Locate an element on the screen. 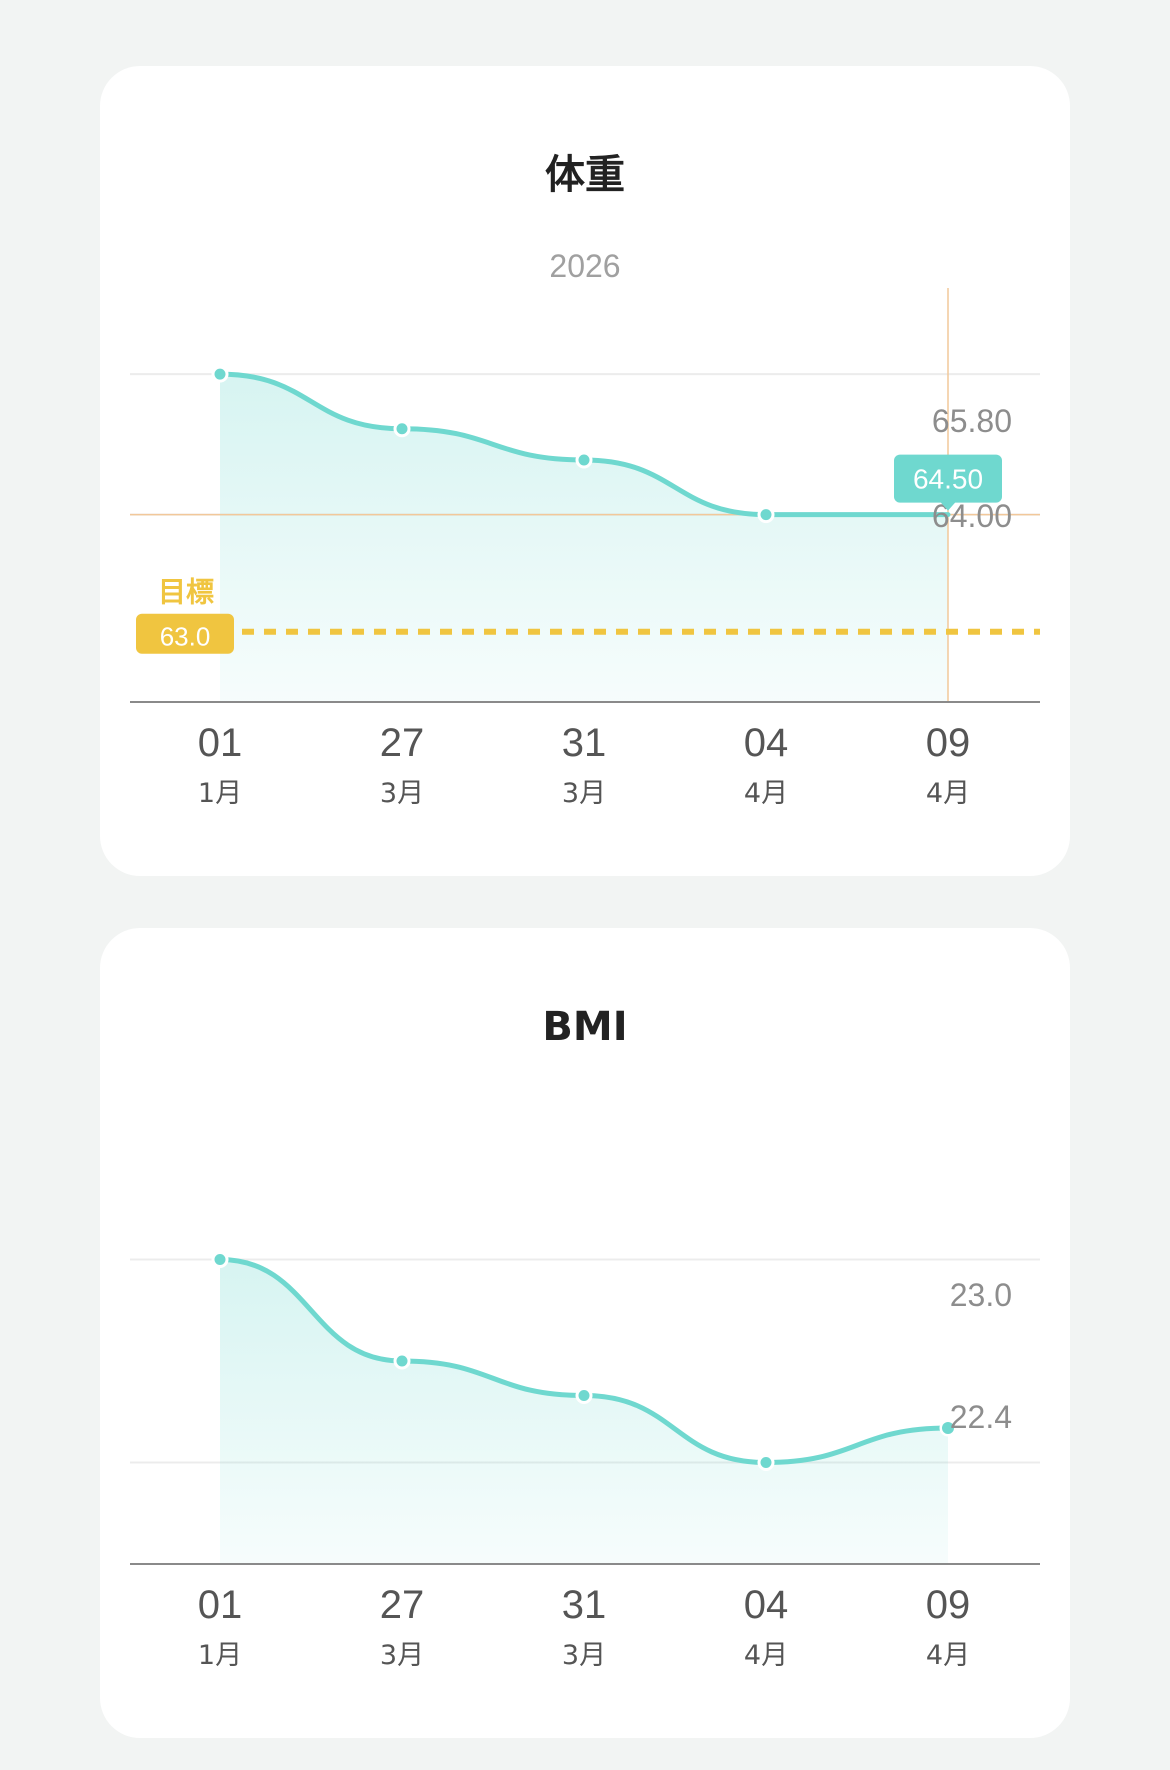 This screenshot has width=1170, height=1770. chart-title: 体重 is located at coordinates (585, 175).